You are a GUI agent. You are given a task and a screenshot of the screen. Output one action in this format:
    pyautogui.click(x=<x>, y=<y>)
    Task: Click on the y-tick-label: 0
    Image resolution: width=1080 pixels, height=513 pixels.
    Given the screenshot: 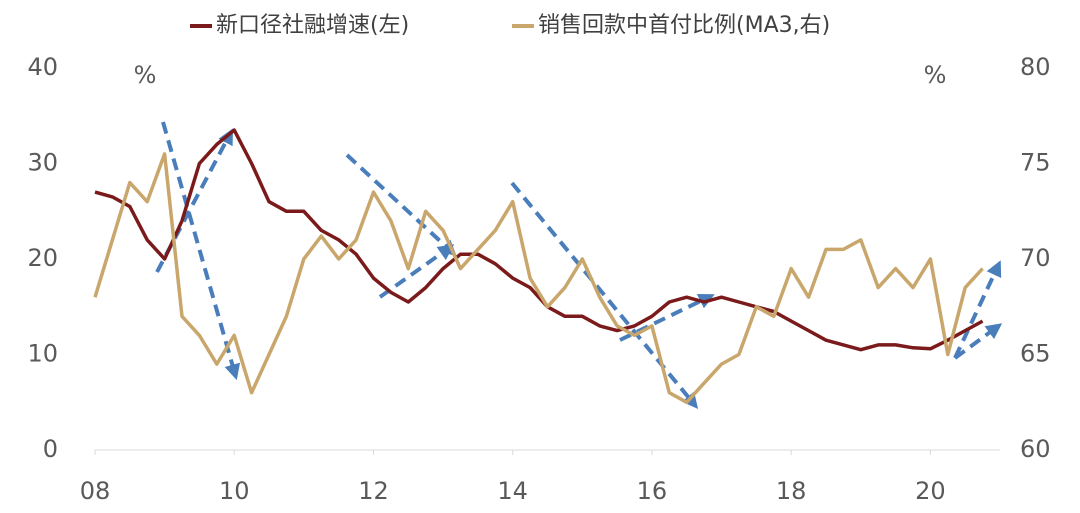 What is the action you would take?
    pyautogui.click(x=50, y=449)
    